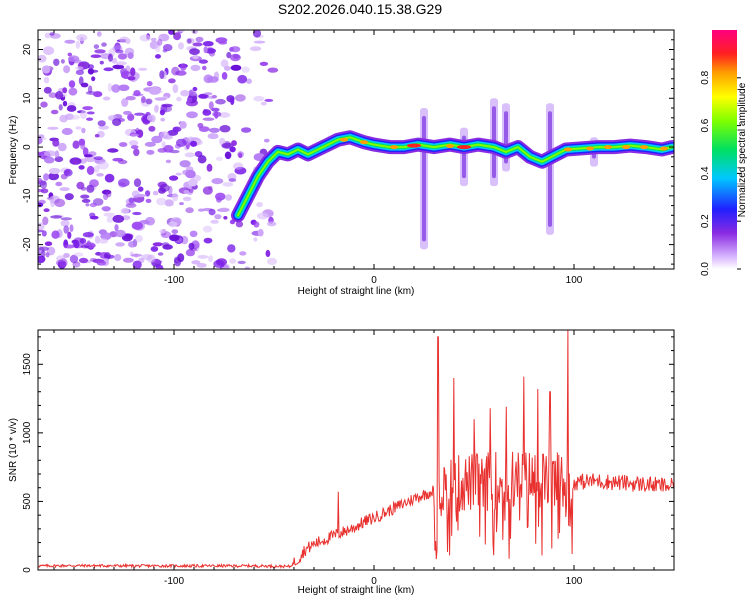 The image size is (750, 600). What do you see at coordinates (705, 269) in the screenshot?
I see `colorbar-tick-label: 0.0` at bounding box center [705, 269].